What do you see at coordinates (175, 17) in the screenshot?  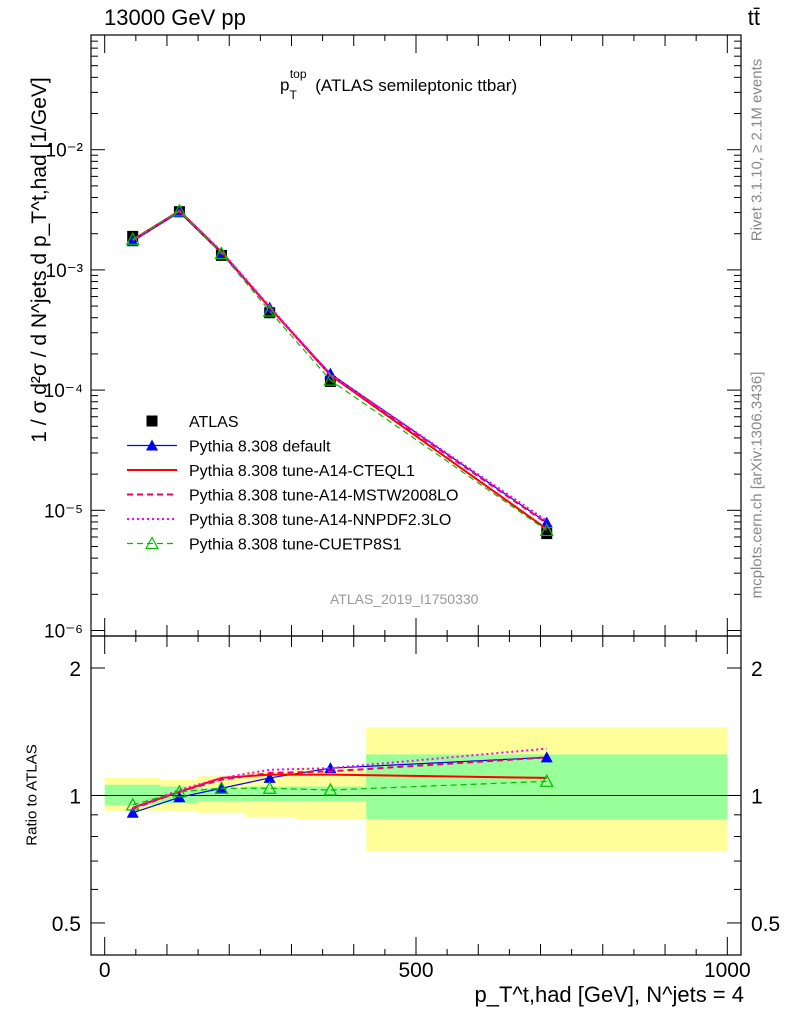 I see `collision-energy-label: 13000 GeV pp` at bounding box center [175, 17].